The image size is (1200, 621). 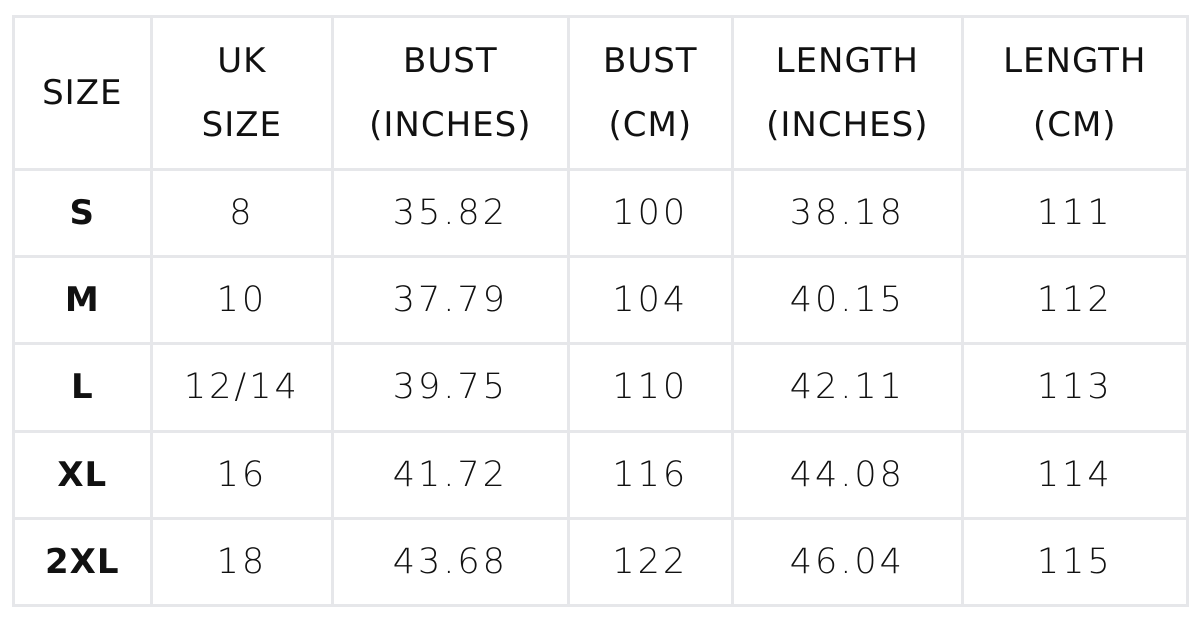 What do you see at coordinates (450, 562) in the screenshot?
I see `table-cell: 43.68` at bounding box center [450, 562].